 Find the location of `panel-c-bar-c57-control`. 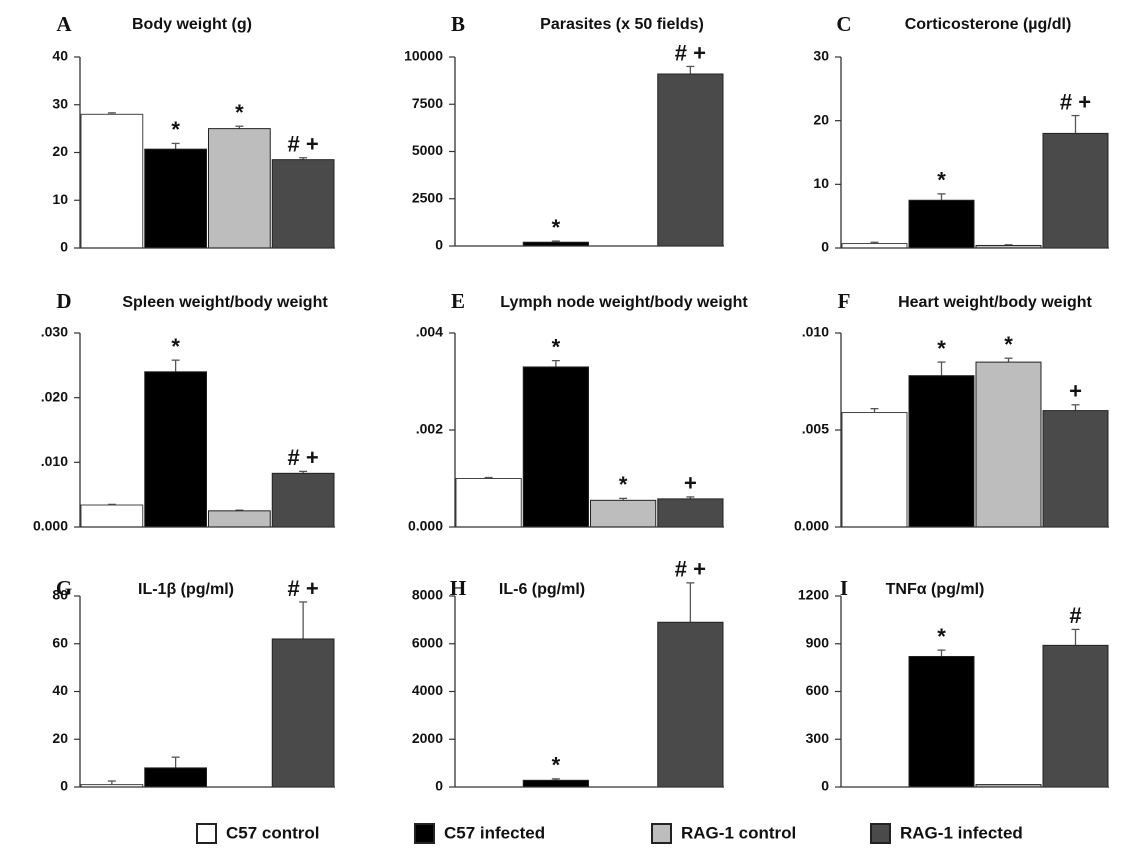

panel-c-bar-c57-control is located at coordinates (874, 246).